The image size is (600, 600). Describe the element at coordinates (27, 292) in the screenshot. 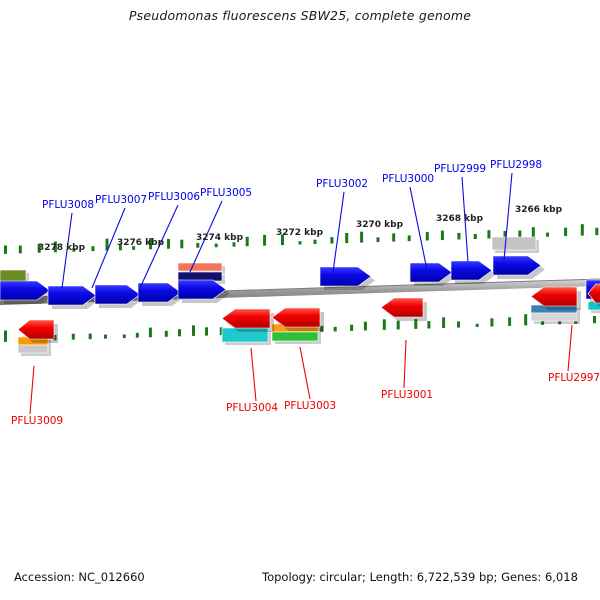

I see `gene-arrow-f0` at that location.